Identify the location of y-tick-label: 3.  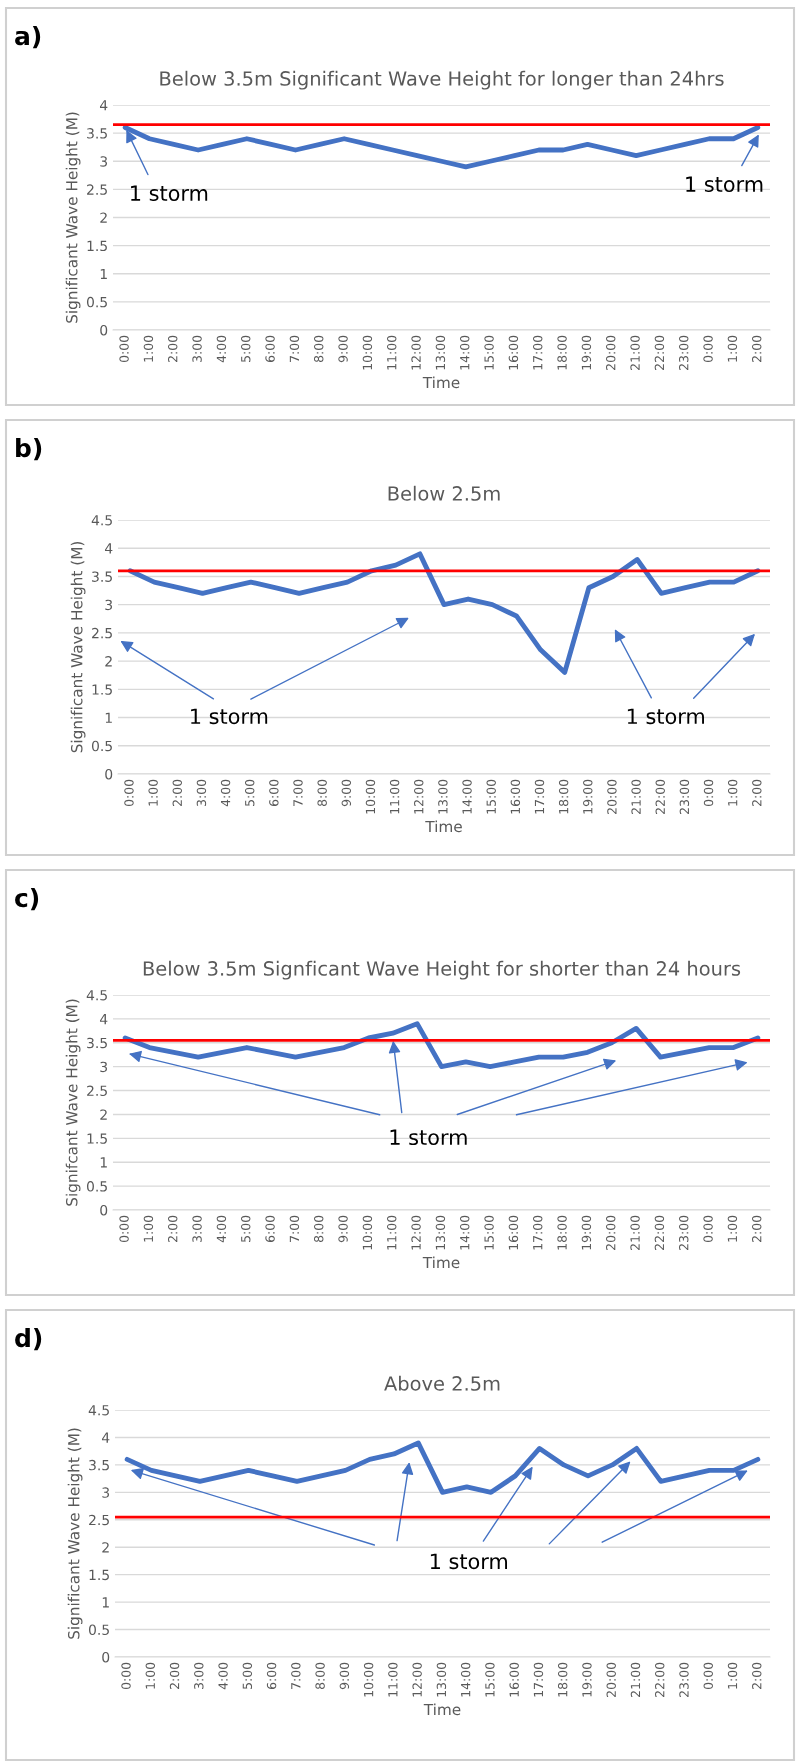
(104, 1067).